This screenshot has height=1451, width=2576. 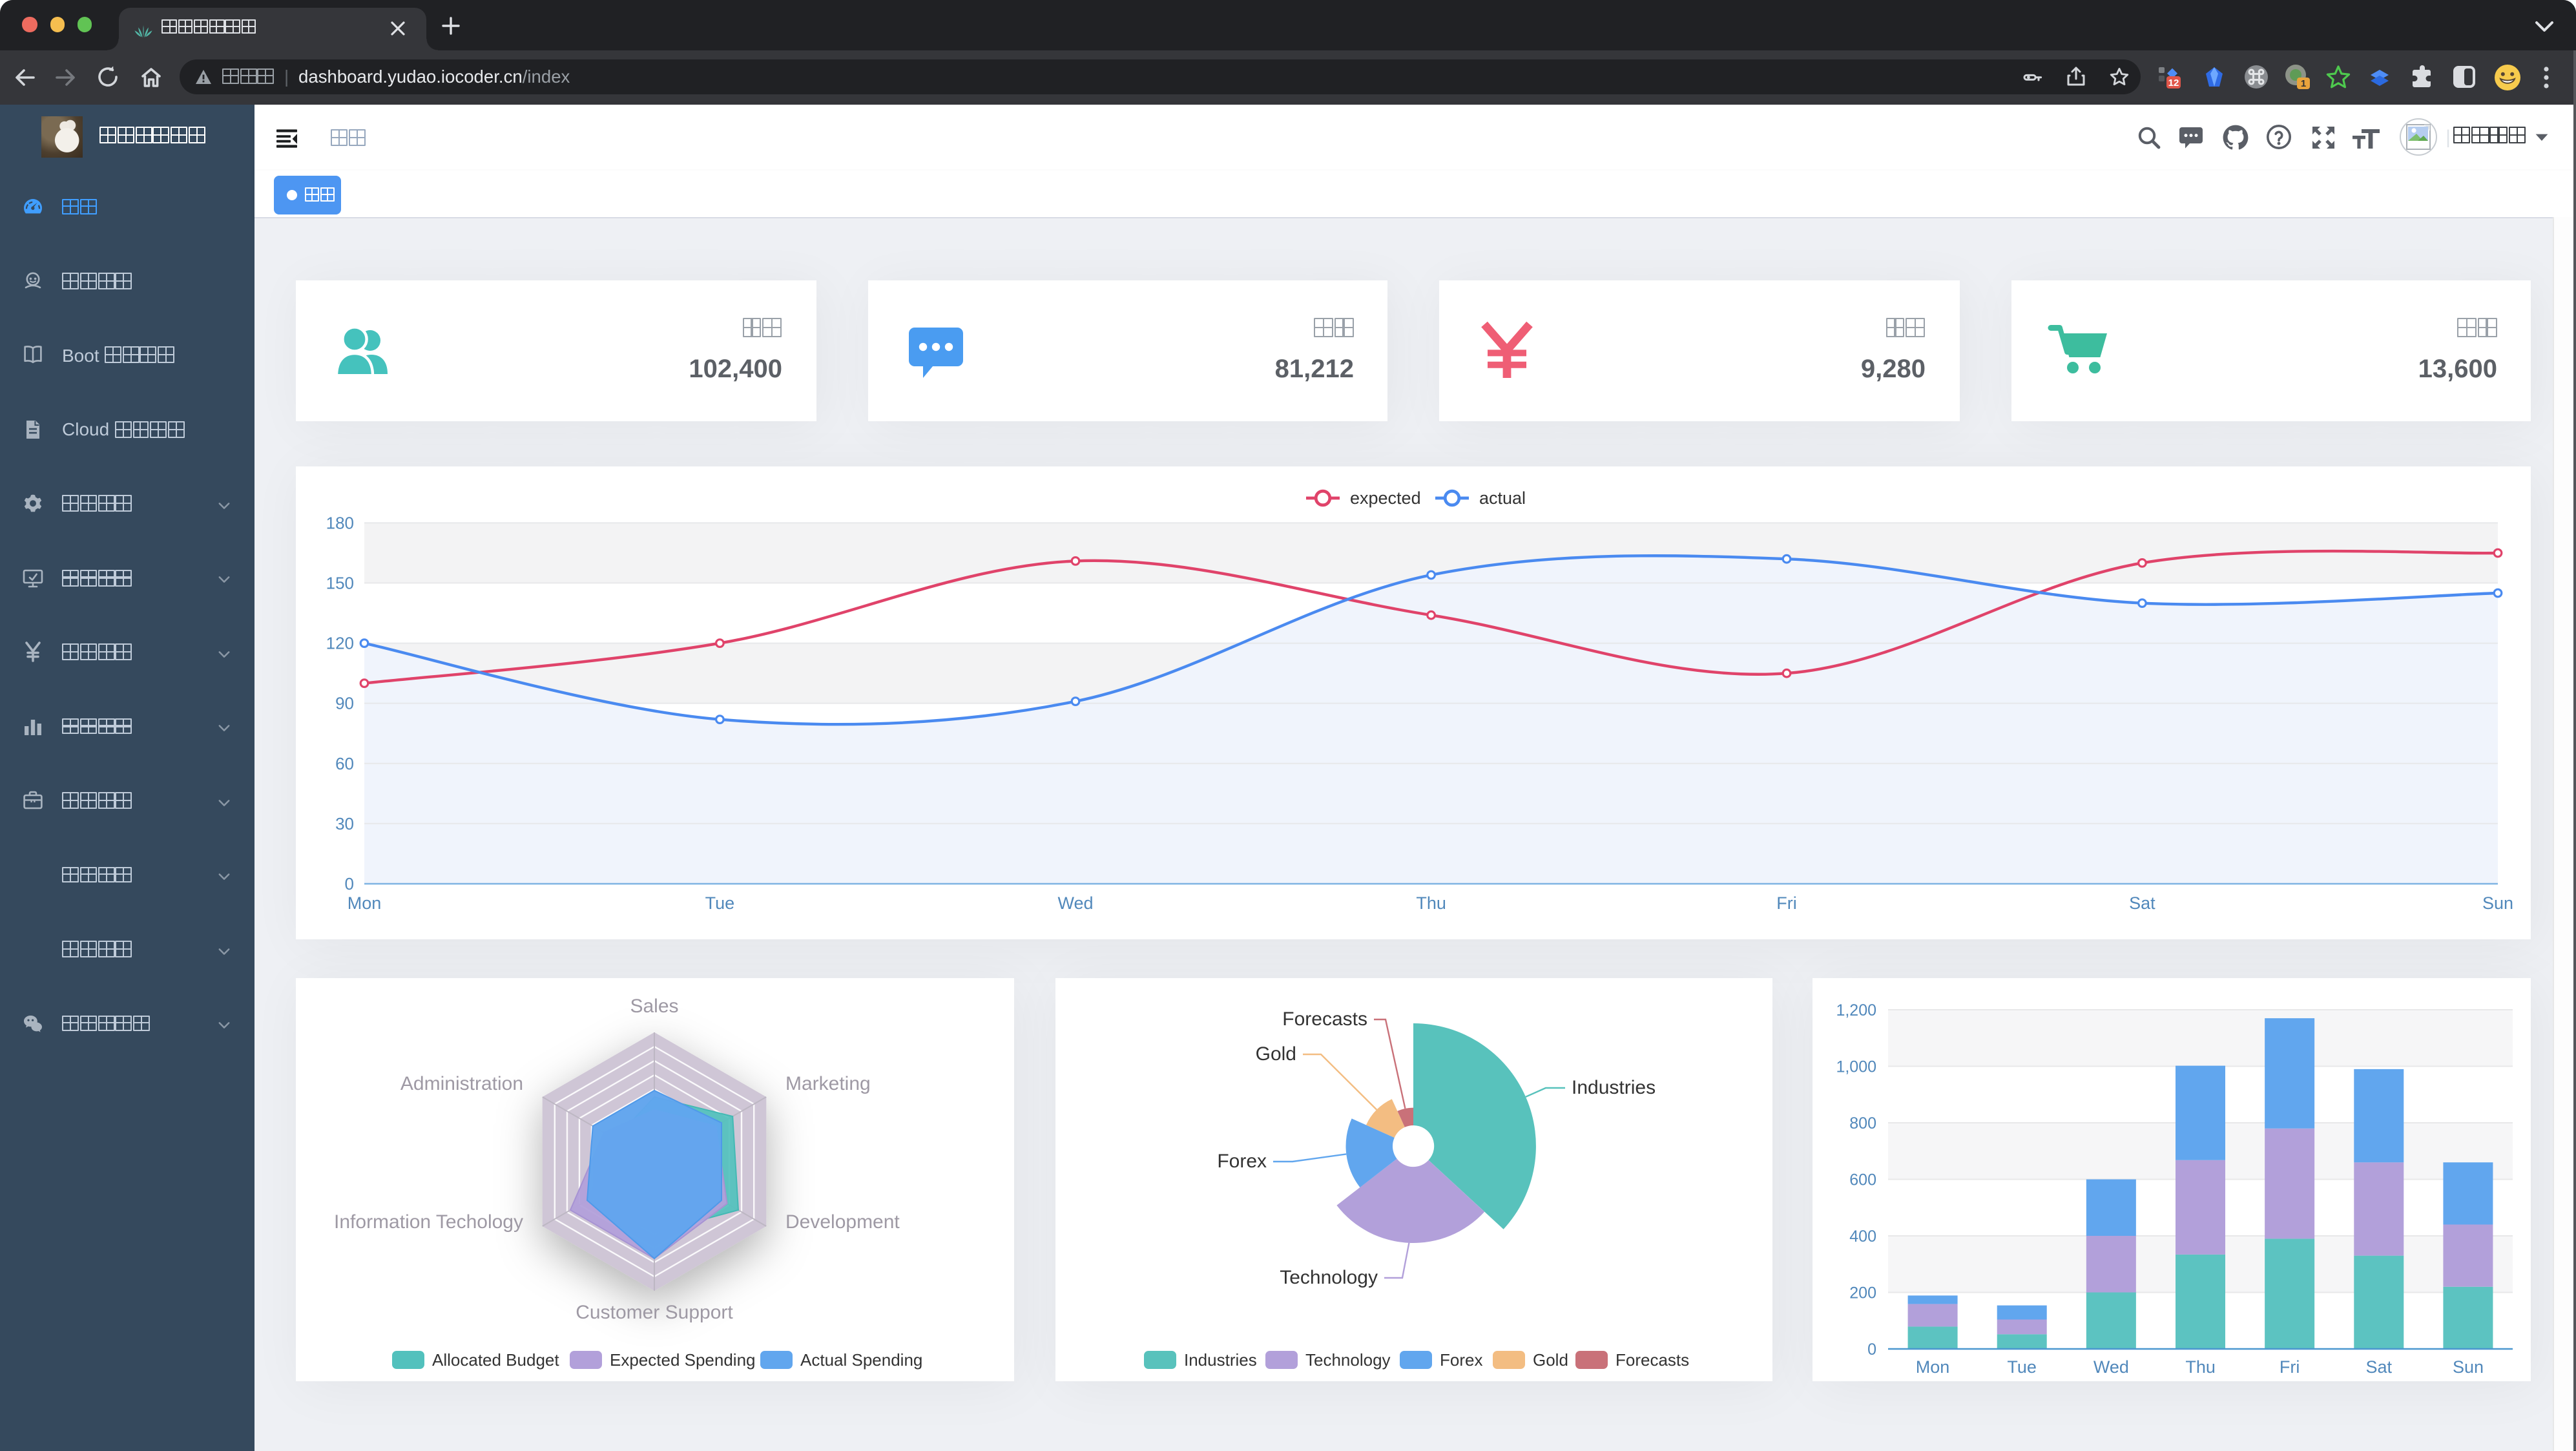 What do you see at coordinates (683, 1359) in the screenshot?
I see `svg-text: Expected Spending` at bounding box center [683, 1359].